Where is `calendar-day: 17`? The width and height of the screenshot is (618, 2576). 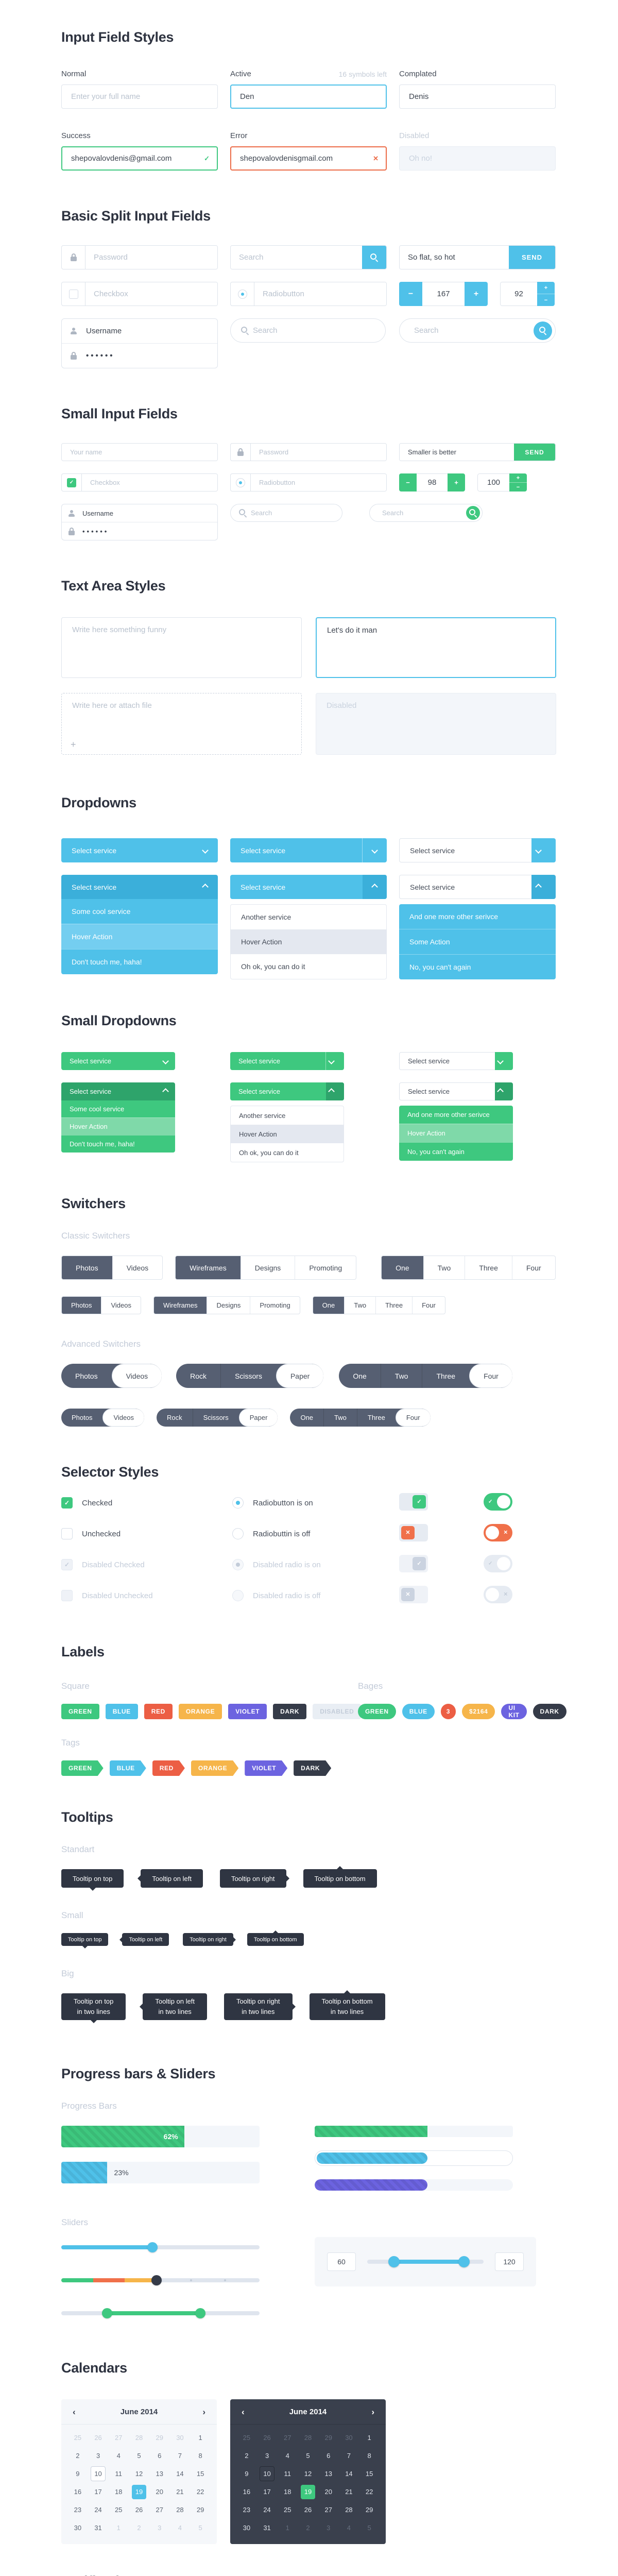 calendar-day: 17 is located at coordinates (267, 2492).